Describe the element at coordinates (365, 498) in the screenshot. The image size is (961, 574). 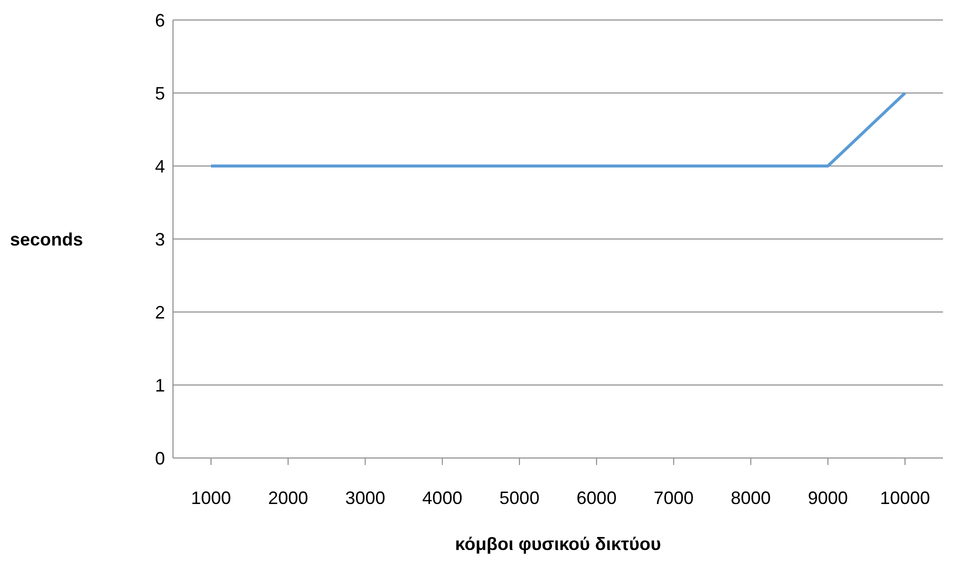
I see `x-tick-label: 3000` at that location.